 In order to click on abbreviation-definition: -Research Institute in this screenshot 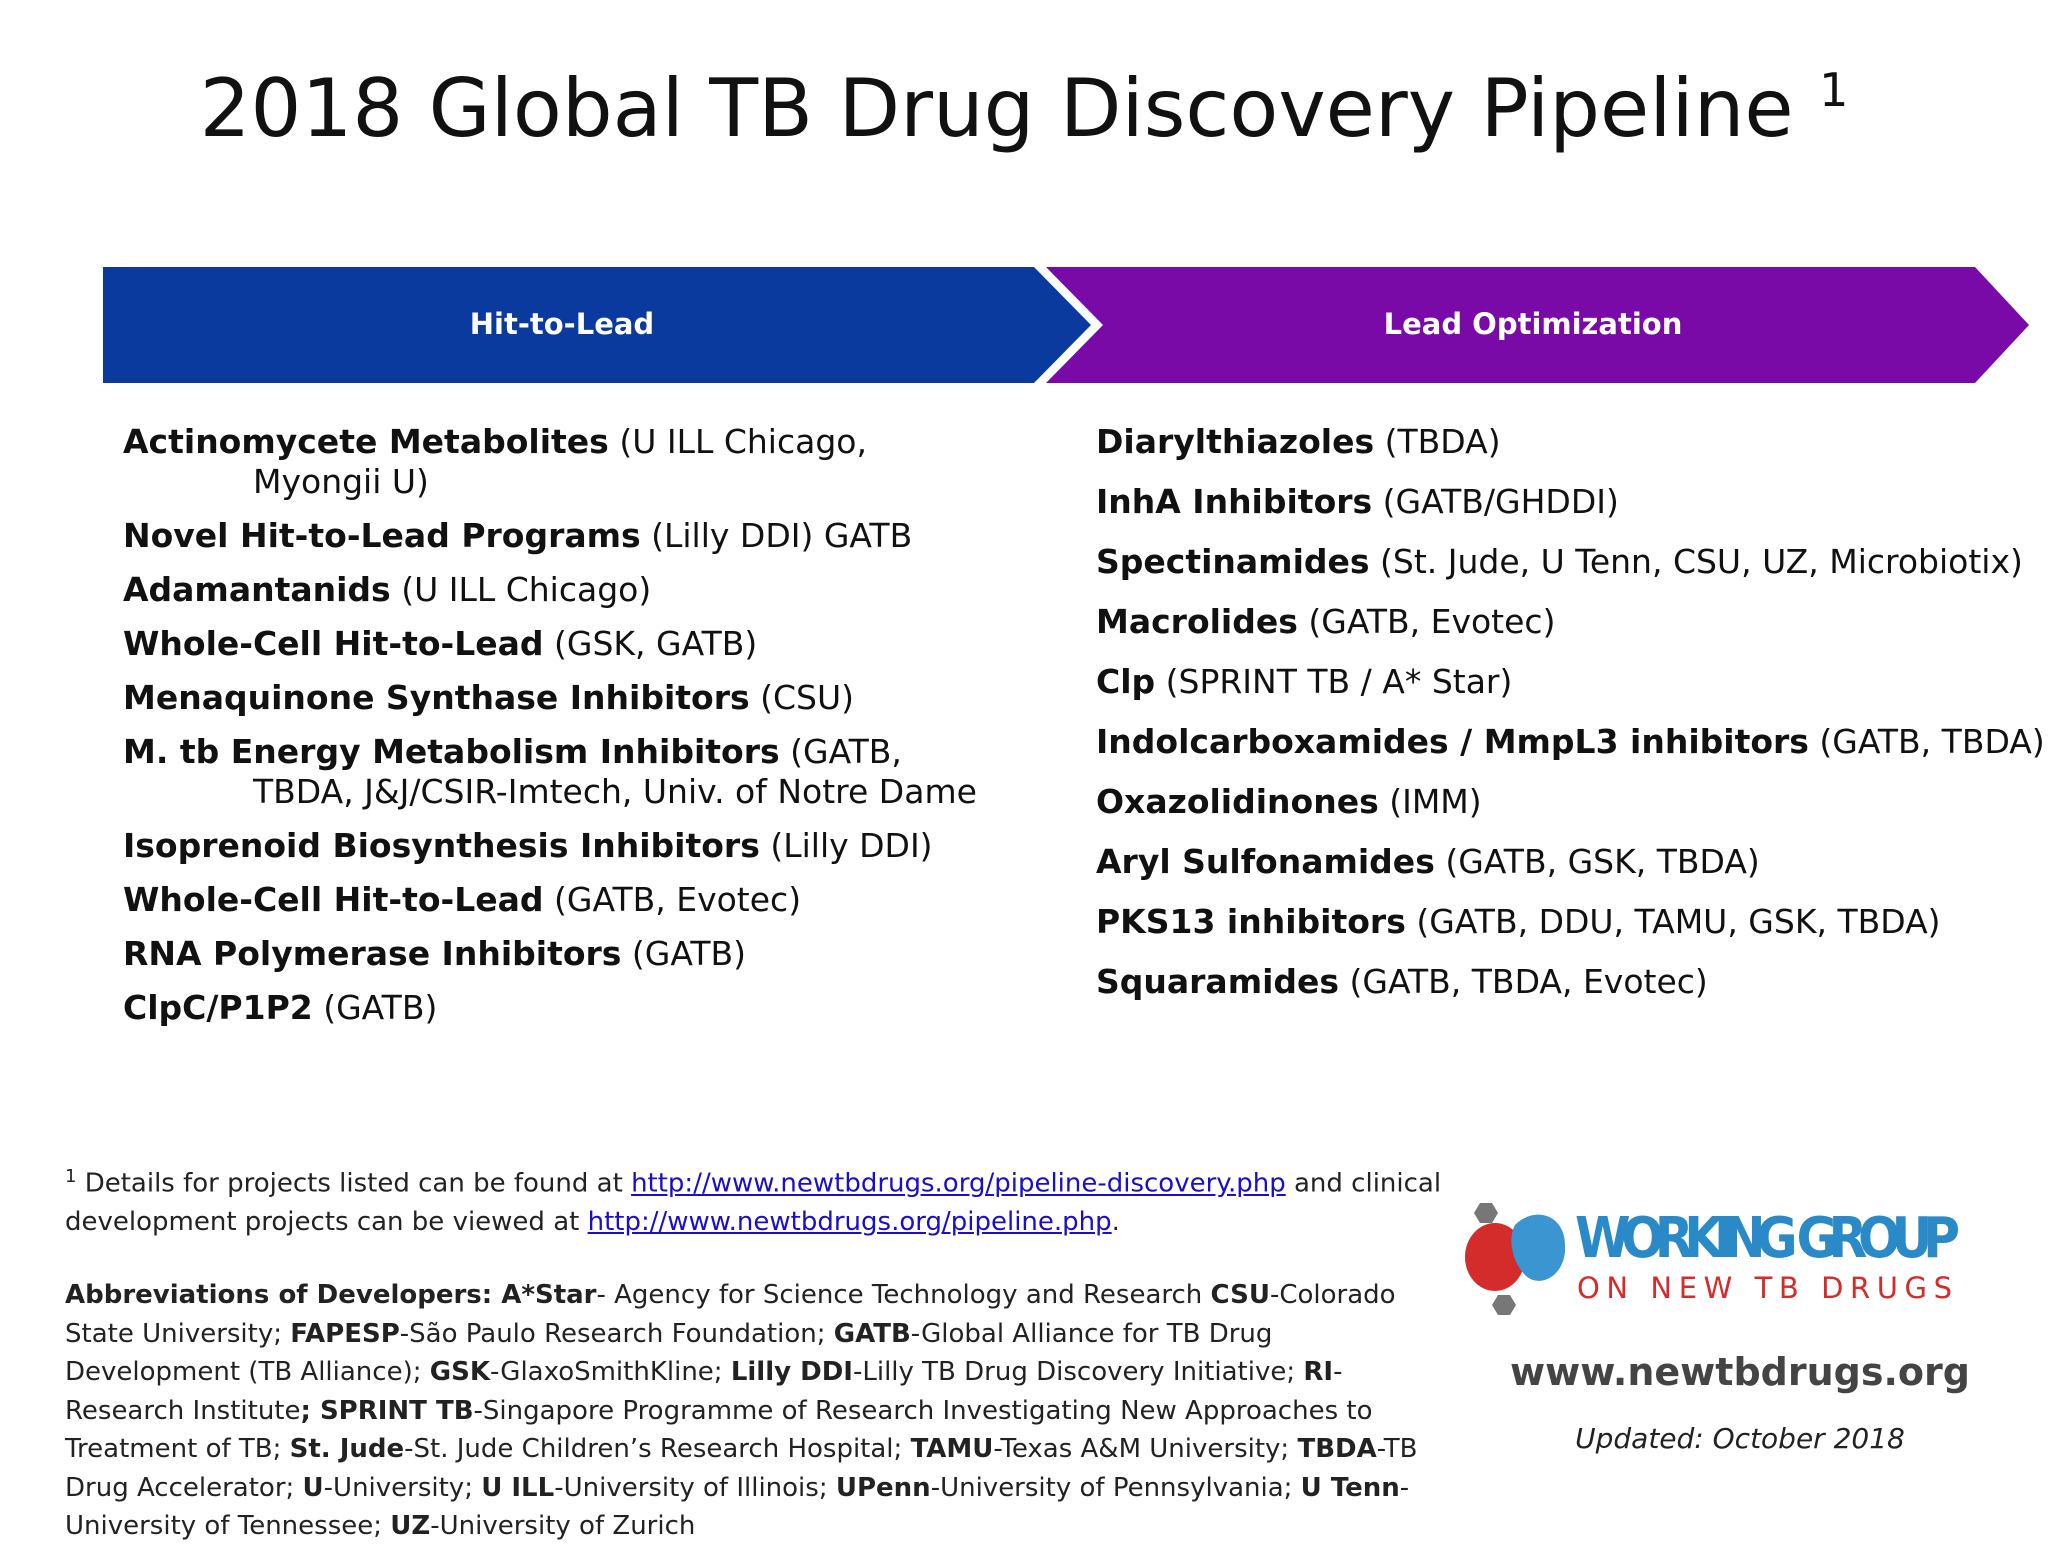, I will do `click(704, 1391)`.